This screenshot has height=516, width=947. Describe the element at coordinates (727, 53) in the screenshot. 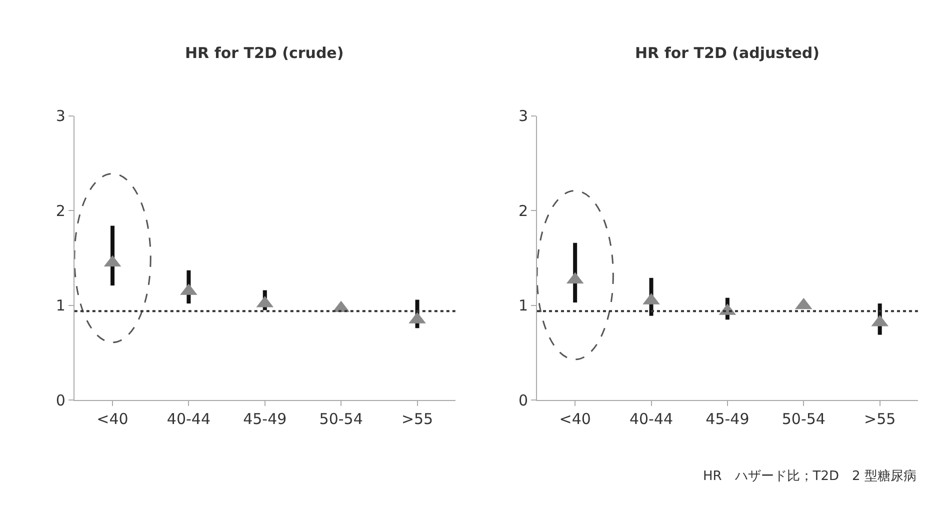

I see `chart-title: HR for T2D (adjusted)` at that location.